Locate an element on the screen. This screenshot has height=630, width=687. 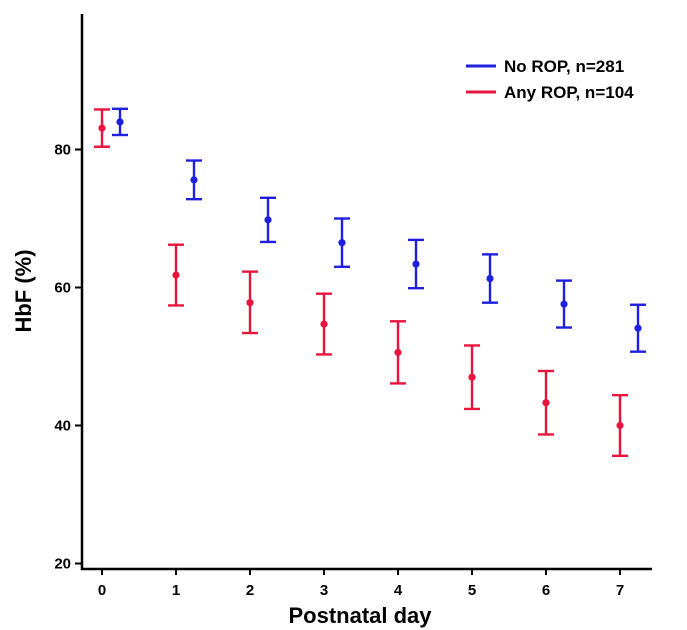
y-tick-label: 40 is located at coordinates (62, 426).